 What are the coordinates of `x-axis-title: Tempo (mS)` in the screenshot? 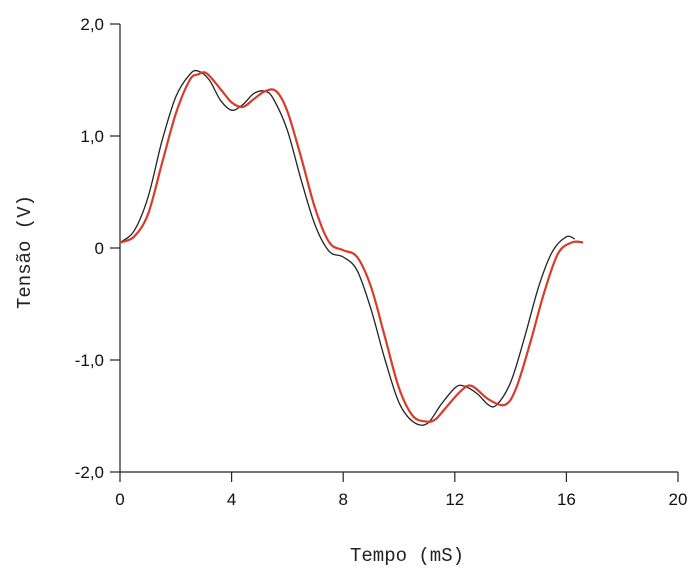 It's located at (407, 556).